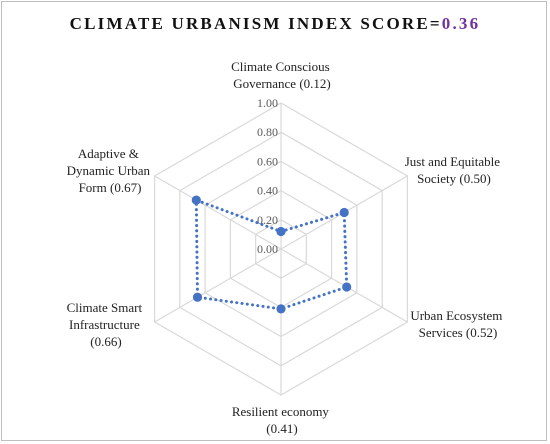 This screenshot has height=444, width=550. I want to click on tick-label: 0.40, so click(267, 191).